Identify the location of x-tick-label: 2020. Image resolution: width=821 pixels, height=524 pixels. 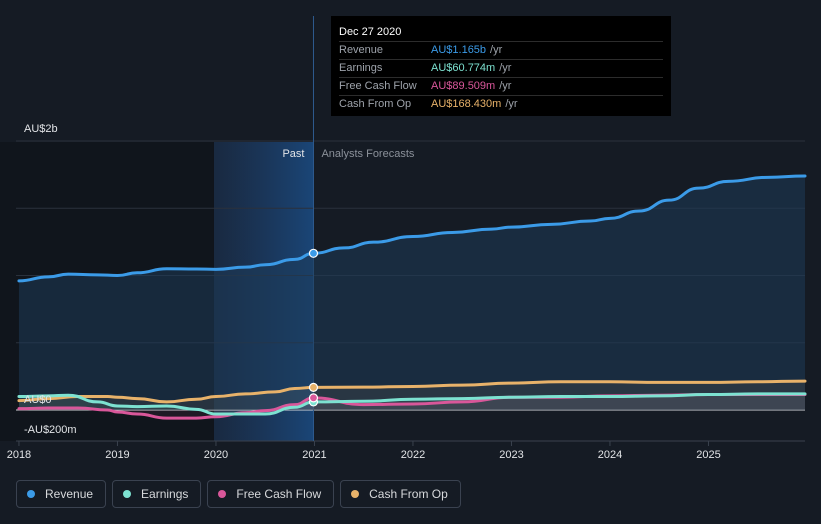
(216, 455).